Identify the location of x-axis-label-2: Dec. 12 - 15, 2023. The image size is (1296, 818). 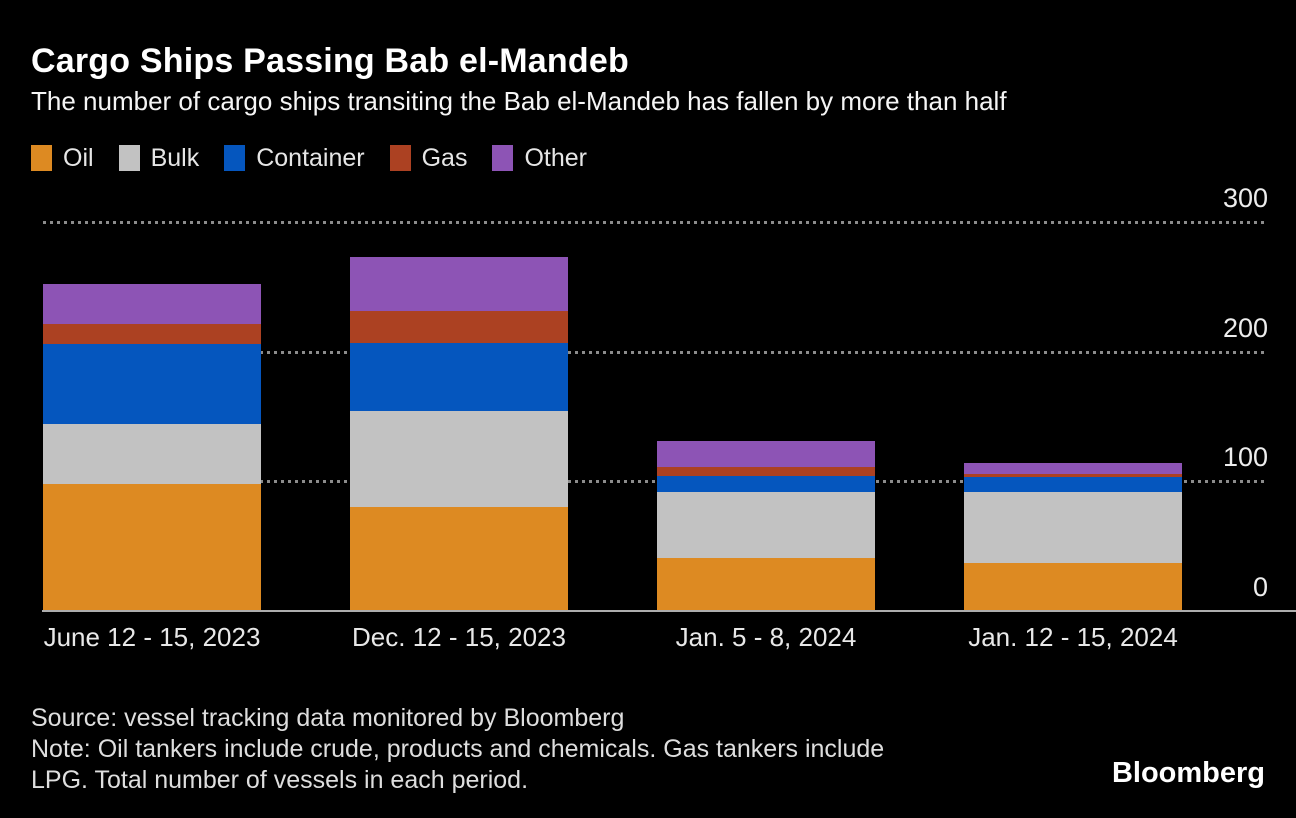
(459, 637).